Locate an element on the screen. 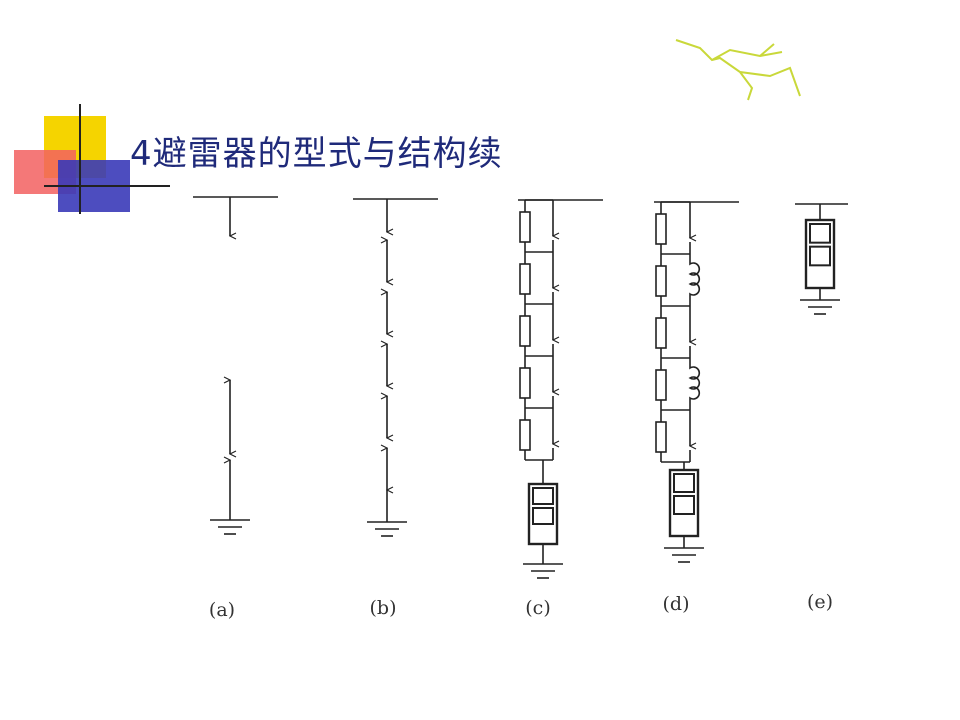 This screenshot has height=720, width=960. label: (b) is located at coordinates (383, 608).